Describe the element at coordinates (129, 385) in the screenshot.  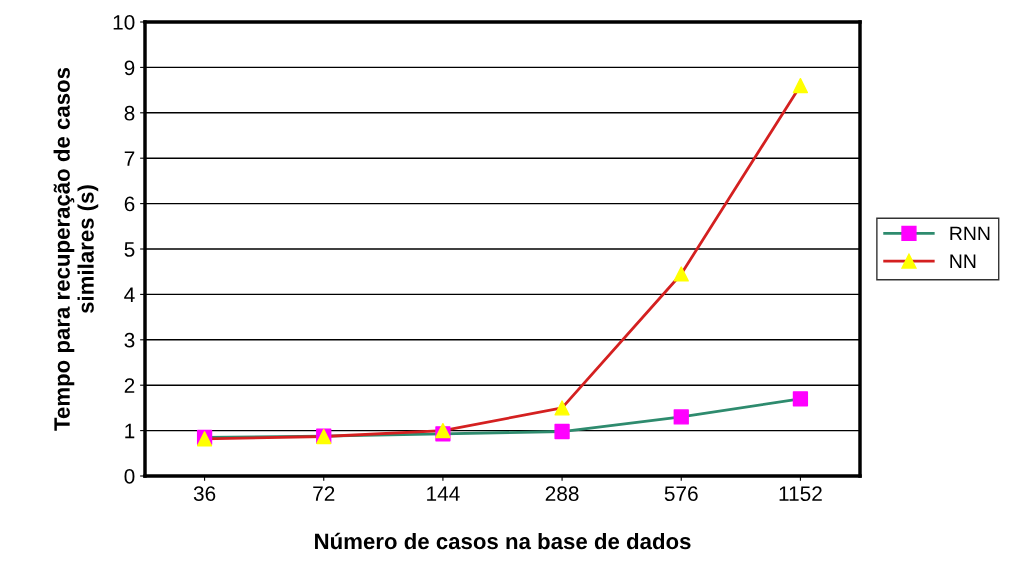
I see `y-tick-label: 2` at that location.